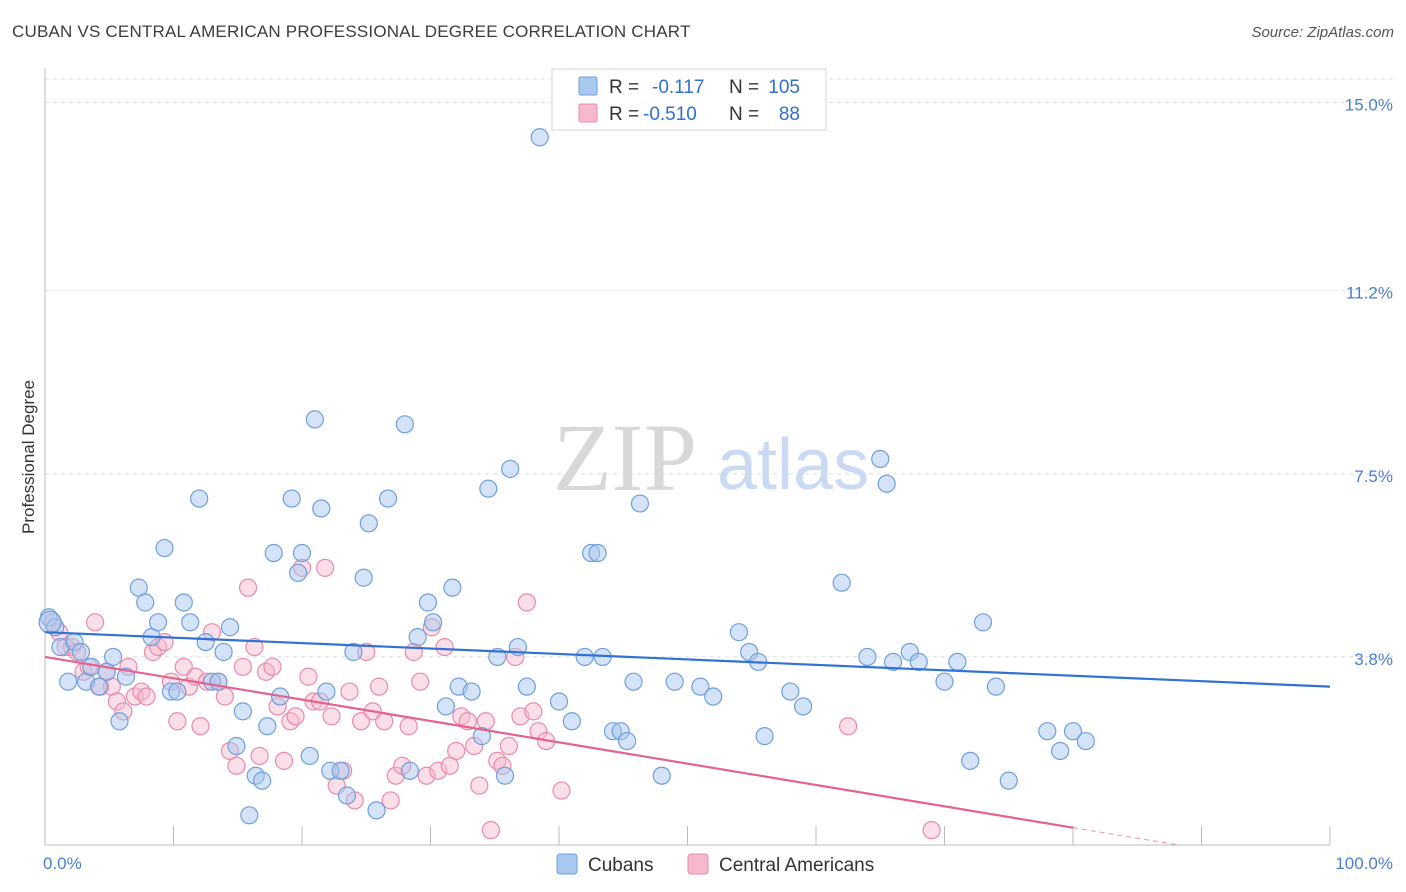 This screenshot has width=1406, height=892. I want to click on chart-source: Source: ZipAtlas.com, so click(1322, 32).